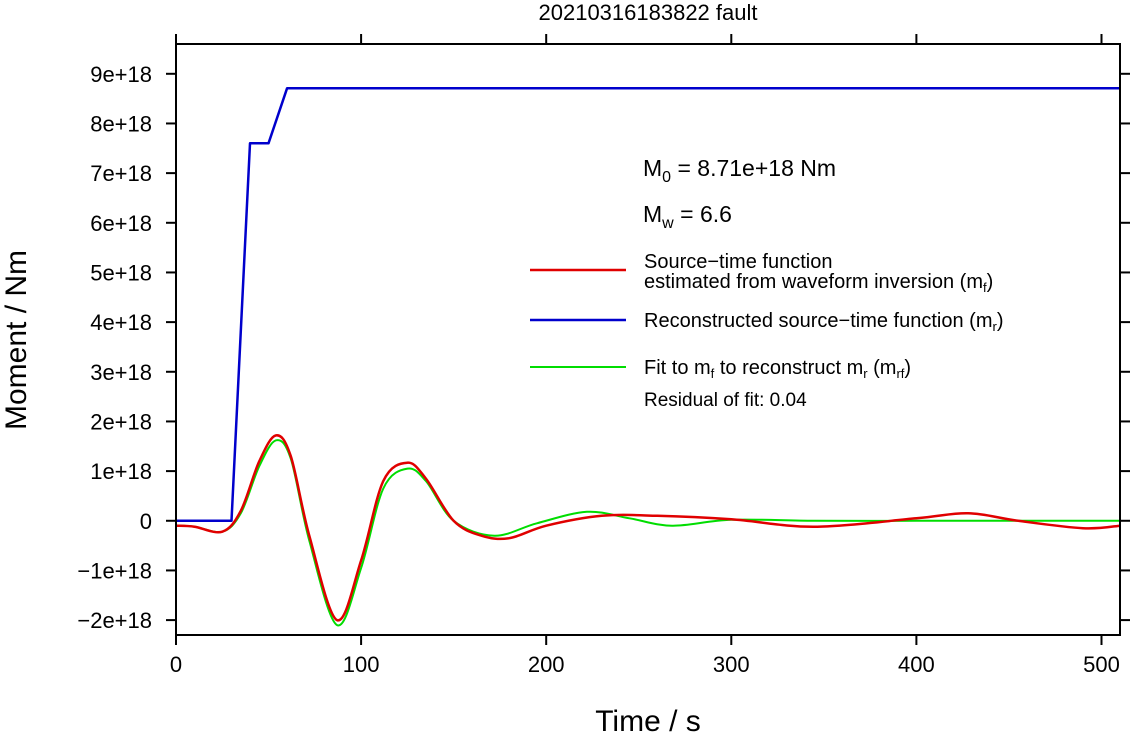 This screenshot has height=736, width=1134. Describe the element at coordinates (121, 123) in the screenshot. I see `y-tick-label: 8e+18` at that location.